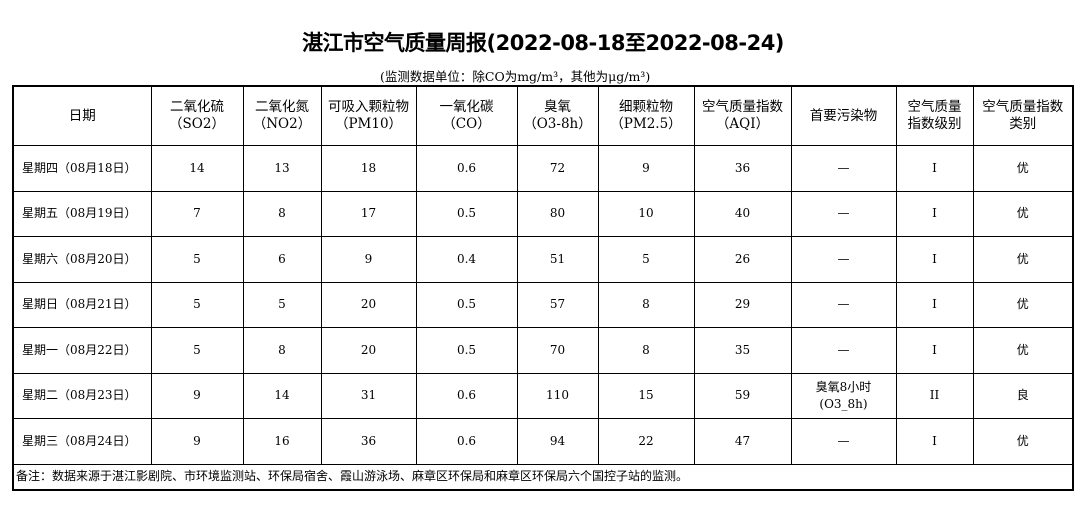 The width and height of the screenshot is (1086, 505). Describe the element at coordinates (82, 168) in the screenshot. I see `table-cell: 星期四（08月18日）` at that location.